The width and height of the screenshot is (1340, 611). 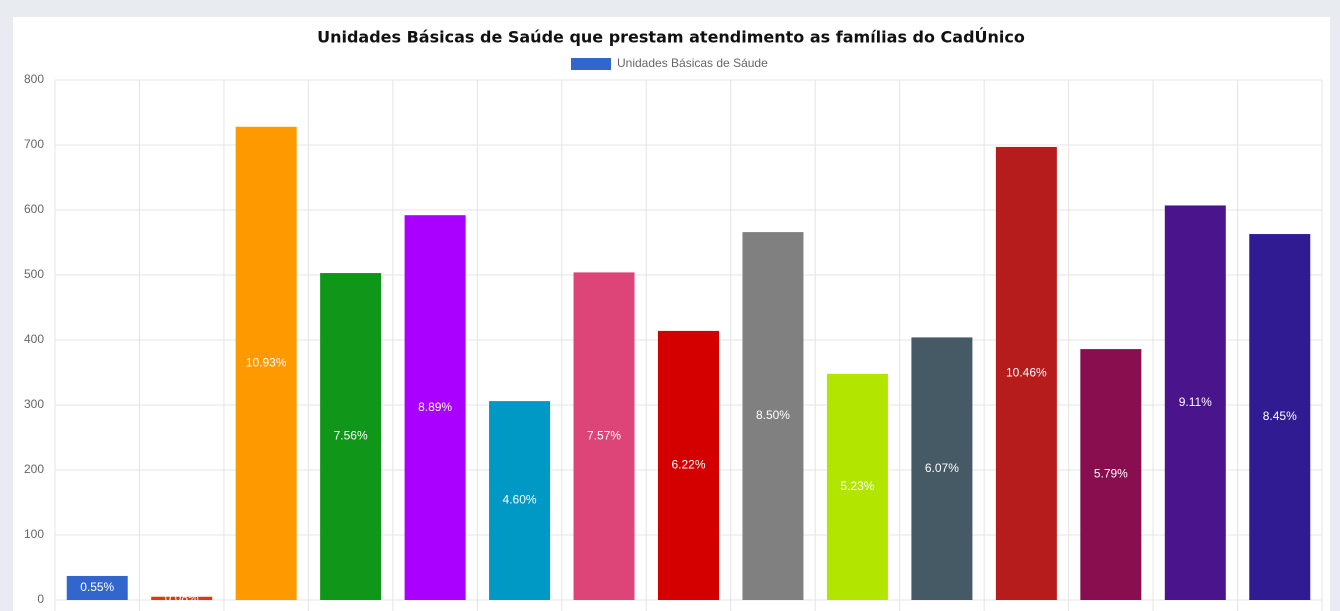 I want to click on y-tick-label: 100, so click(x=34, y=534).